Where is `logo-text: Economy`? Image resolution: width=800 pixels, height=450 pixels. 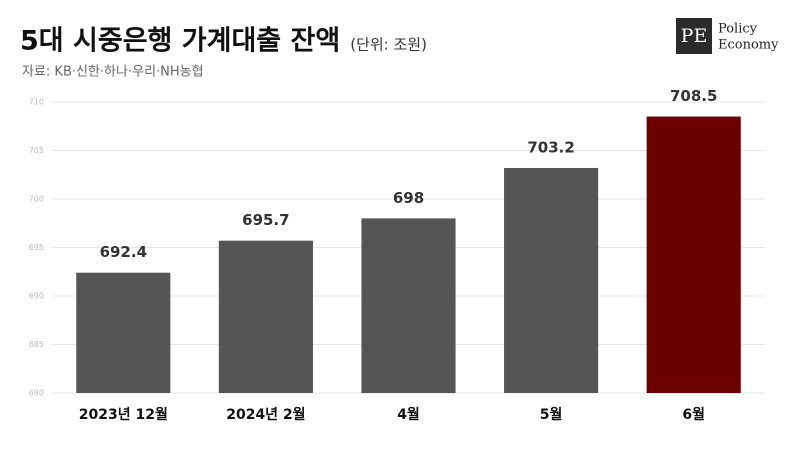 logo-text: Economy is located at coordinates (748, 45).